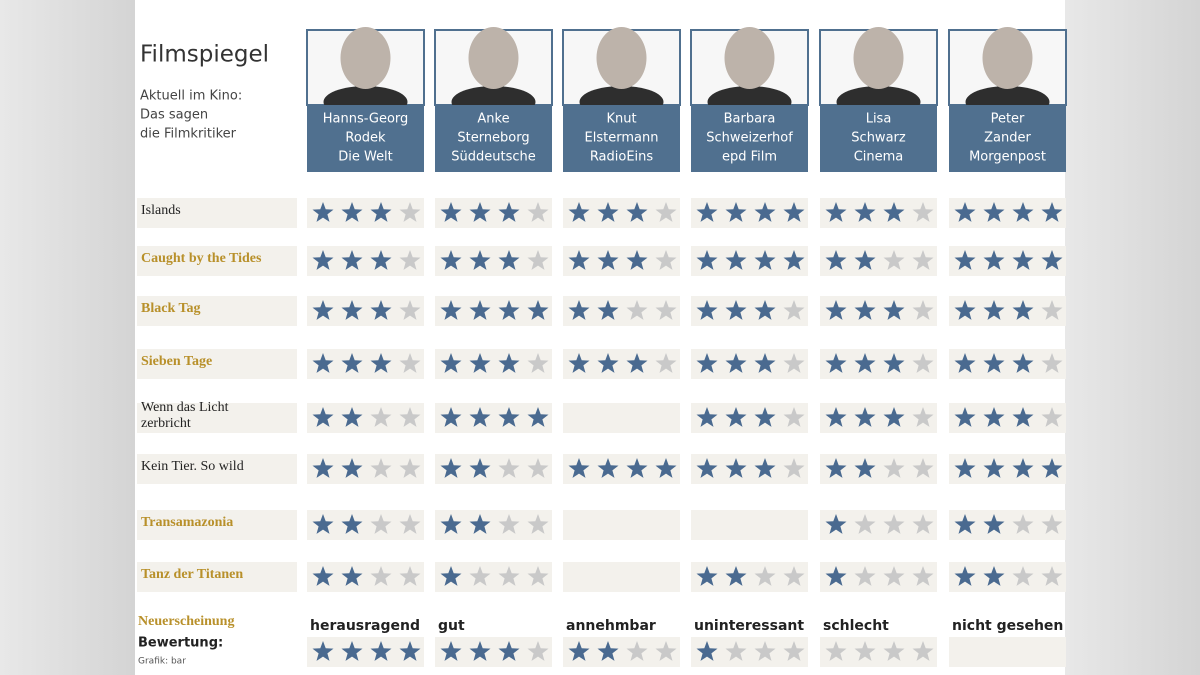  I want to click on film-title: Wenn das Licht, so click(185, 407).